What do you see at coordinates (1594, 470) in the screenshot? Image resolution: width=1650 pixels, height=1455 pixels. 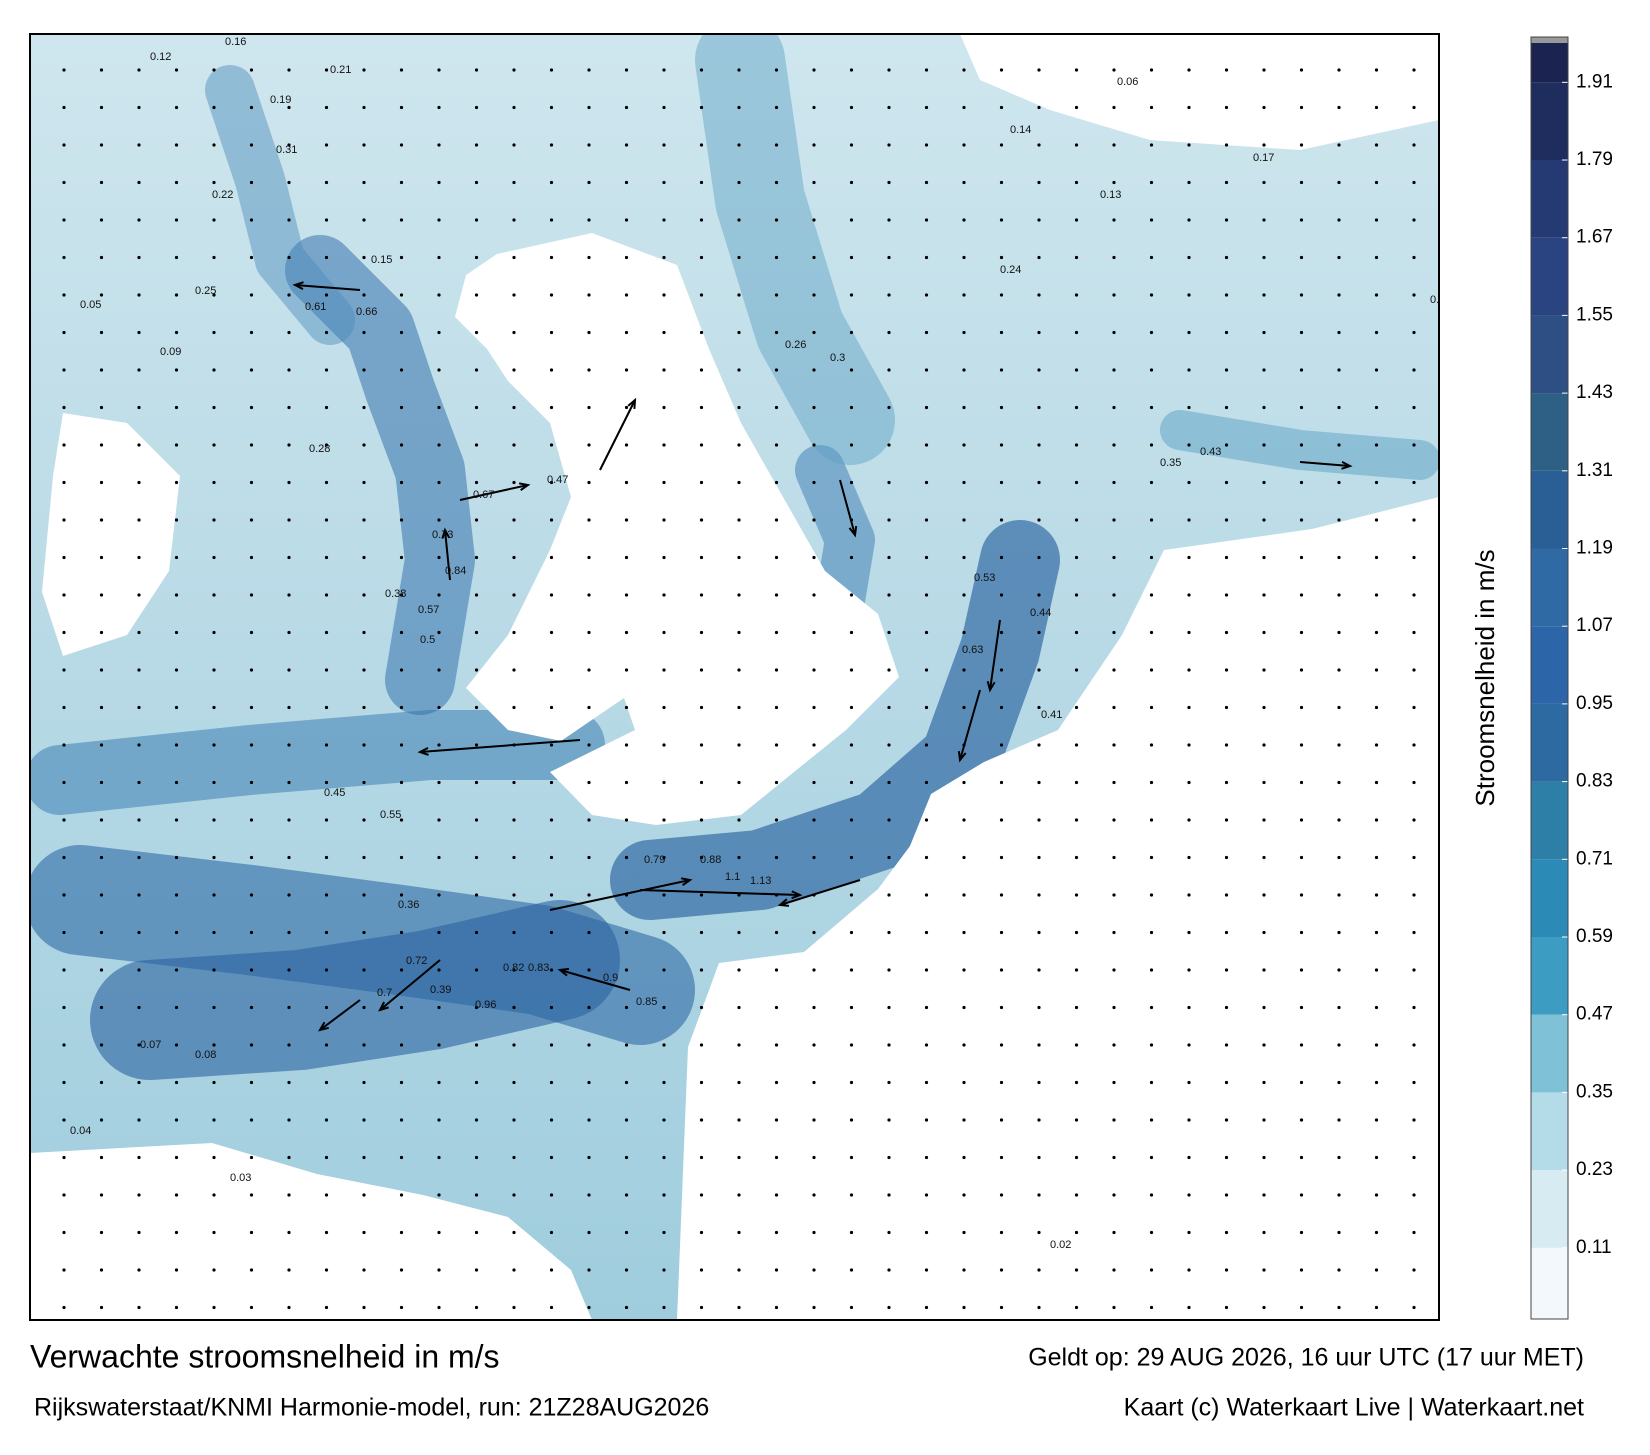 I see `colorbar-tick-label: 1.31` at bounding box center [1594, 470].